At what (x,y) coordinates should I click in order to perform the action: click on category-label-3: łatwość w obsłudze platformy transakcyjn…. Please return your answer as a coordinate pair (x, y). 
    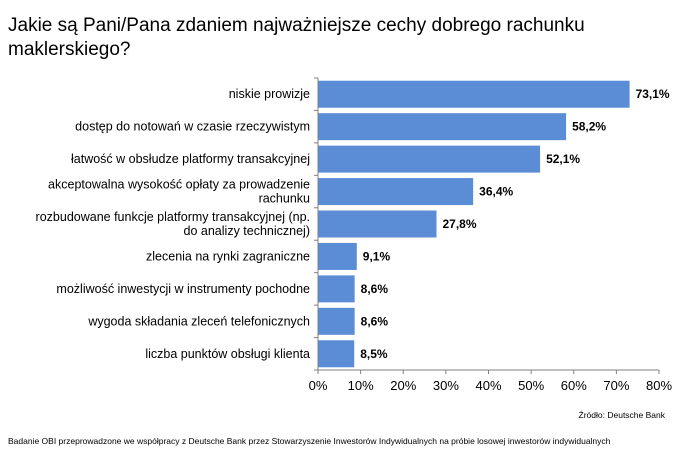
    Looking at the image, I should click on (190, 159).